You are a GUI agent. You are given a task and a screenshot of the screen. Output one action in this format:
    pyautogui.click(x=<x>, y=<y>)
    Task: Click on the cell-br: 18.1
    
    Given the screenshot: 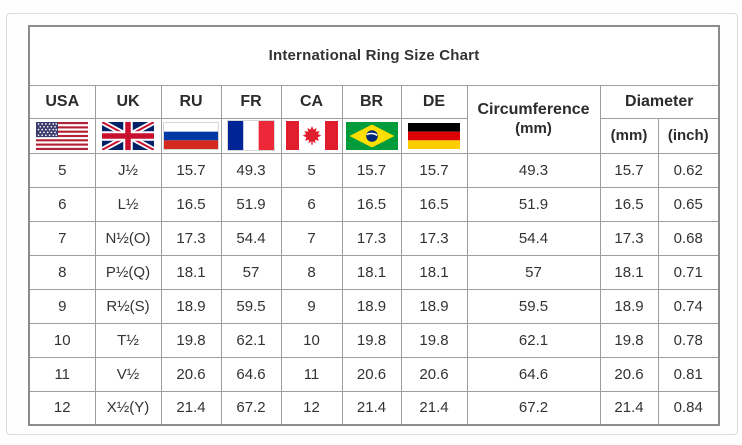 What is the action you would take?
    pyautogui.click(x=371, y=272)
    